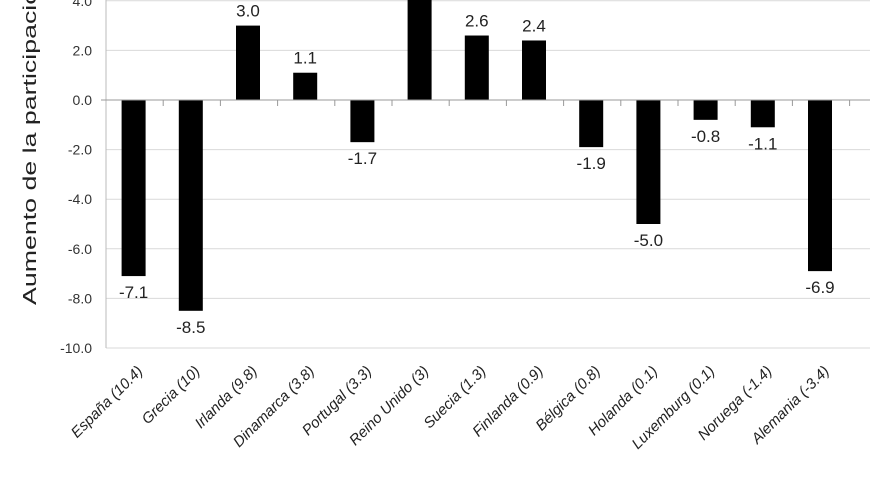  Describe the element at coordinates (762, 143) in the screenshot. I see `data-label: -1.1` at that location.